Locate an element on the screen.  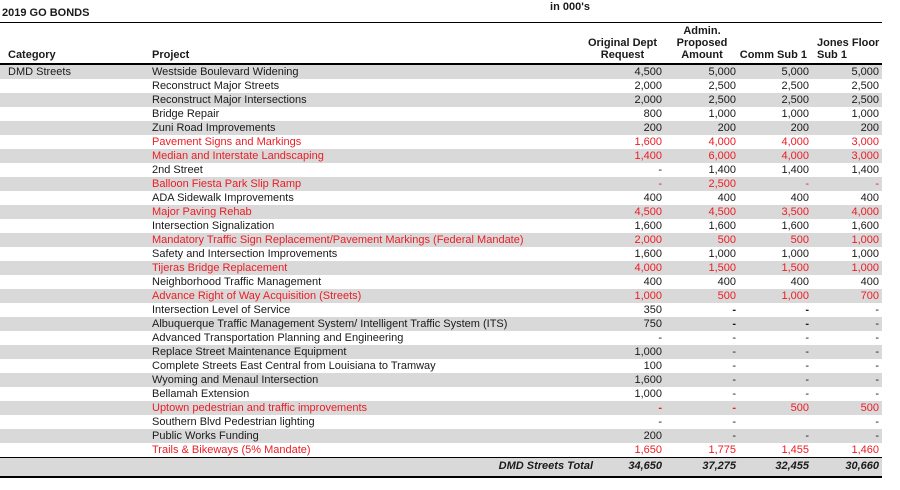
title-divider is located at coordinates (441, 22).